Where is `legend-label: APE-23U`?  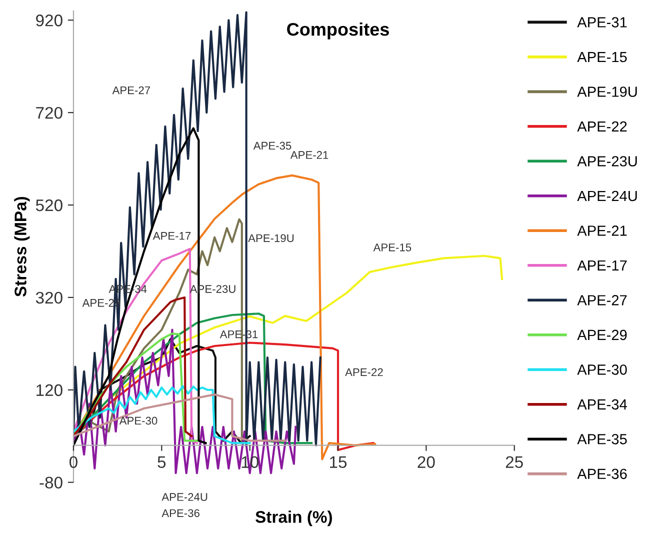
legend-label: APE-23U is located at coordinates (607, 161).